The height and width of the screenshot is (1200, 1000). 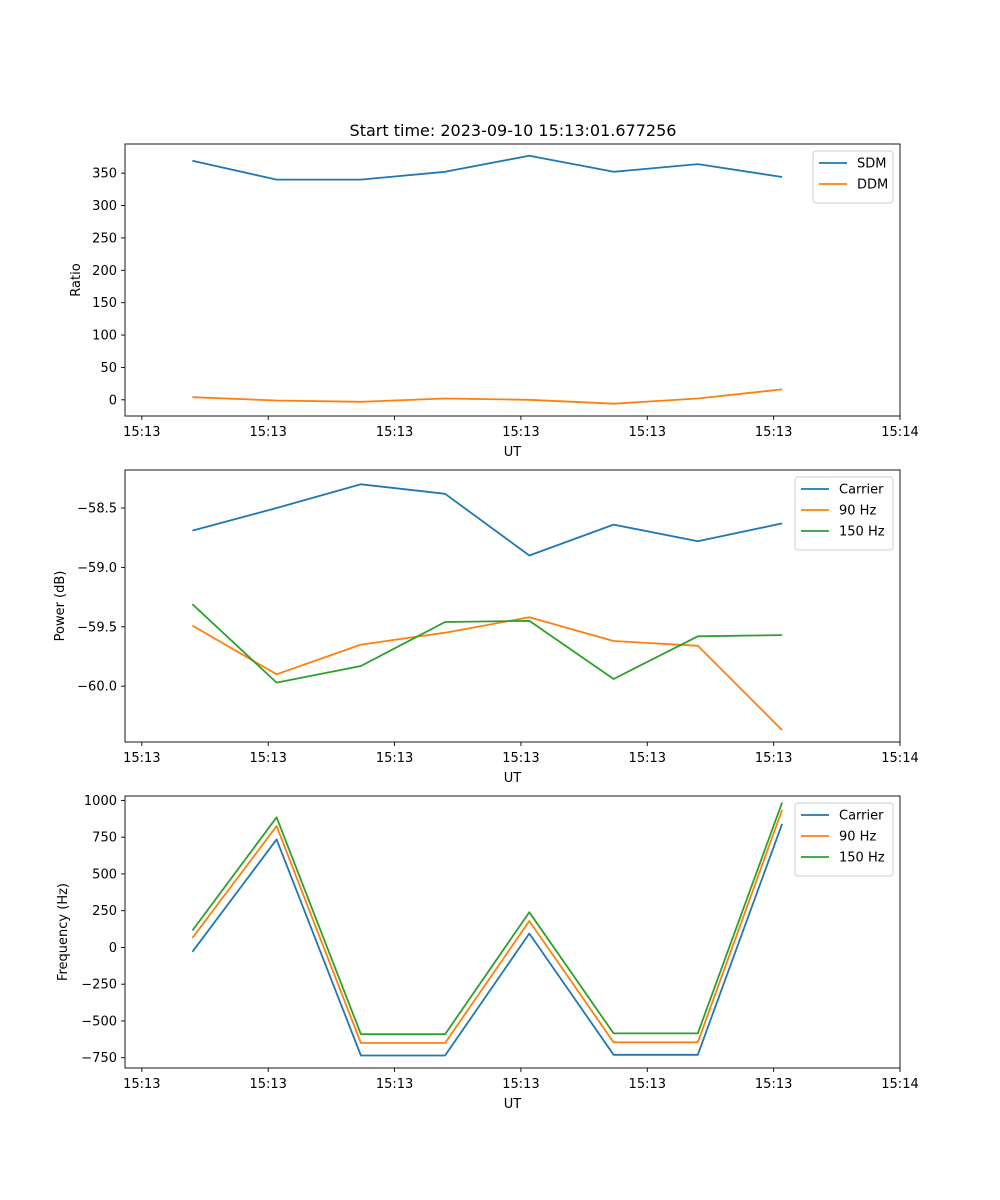 I want to click on power-y-tick-label: −60.0, so click(x=97, y=687).